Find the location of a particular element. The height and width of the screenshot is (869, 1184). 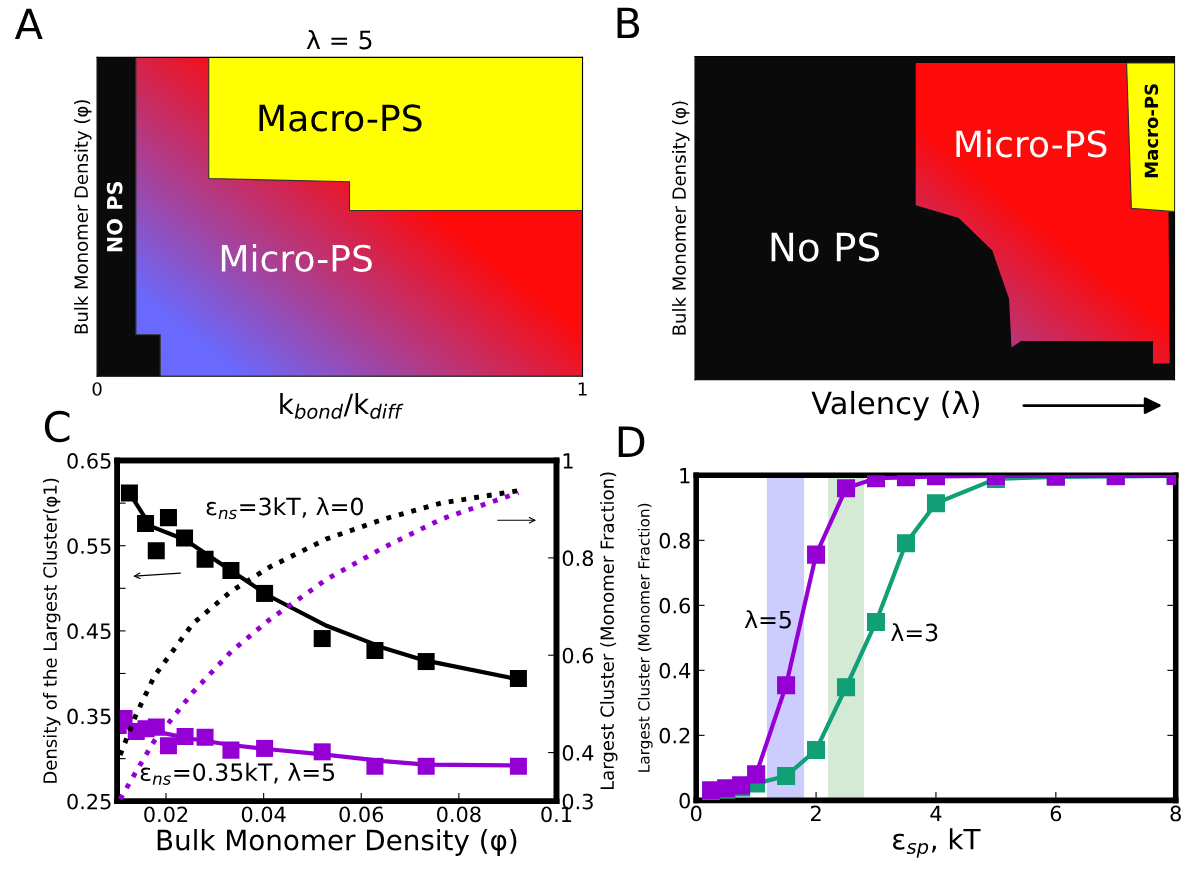

x-tick-label: 0.08 is located at coordinates (459, 814).